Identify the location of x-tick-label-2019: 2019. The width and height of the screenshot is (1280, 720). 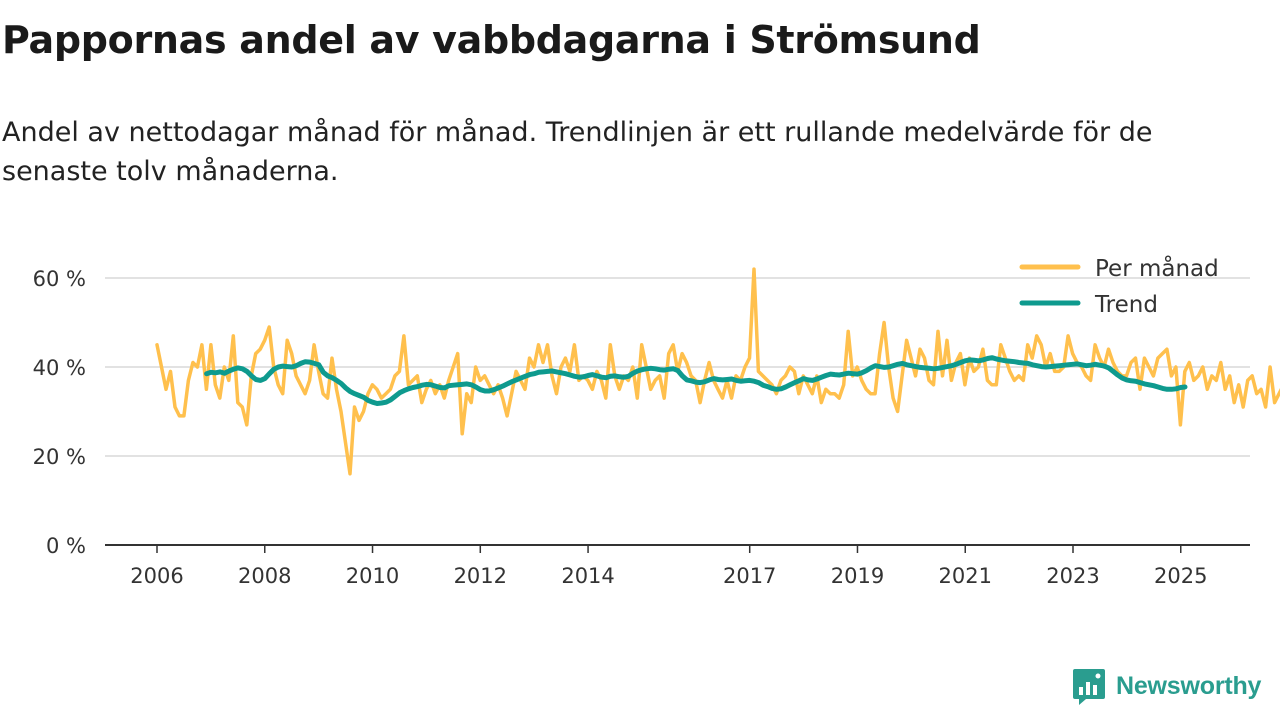
(857, 576).